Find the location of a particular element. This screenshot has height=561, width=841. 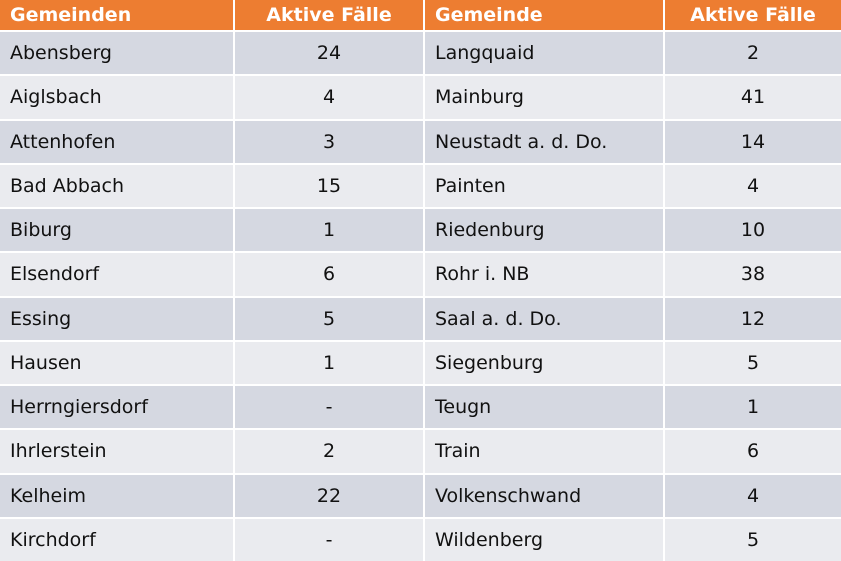

municipality: Elsendorf is located at coordinates (116, 274).